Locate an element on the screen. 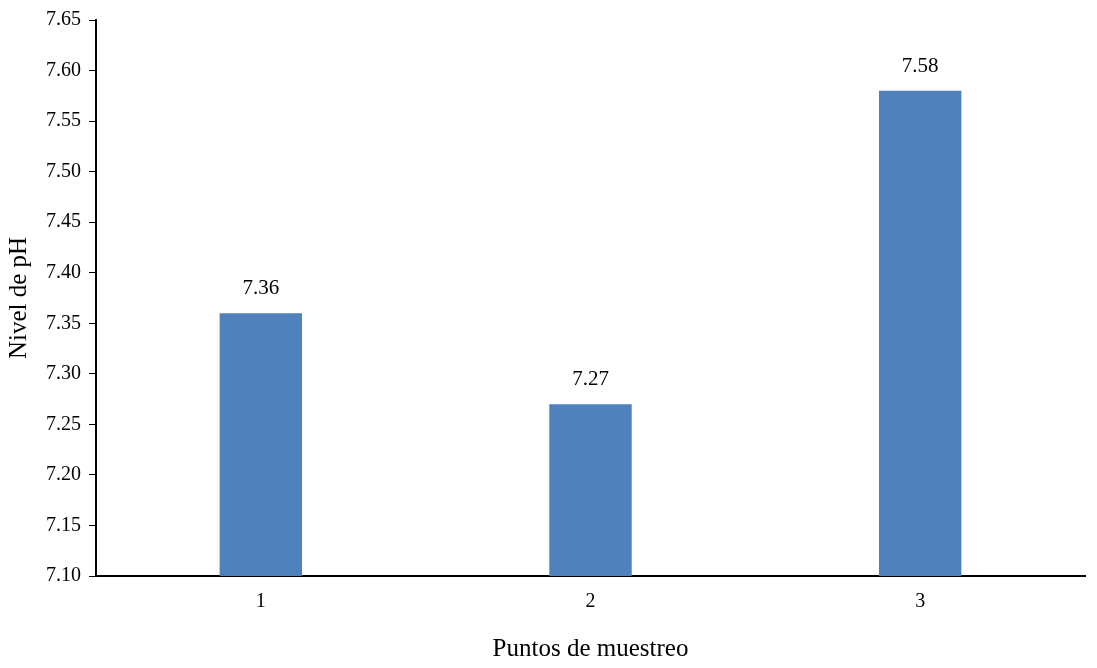  y-tick-label: 7.55 is located at coordinates (63, 119).